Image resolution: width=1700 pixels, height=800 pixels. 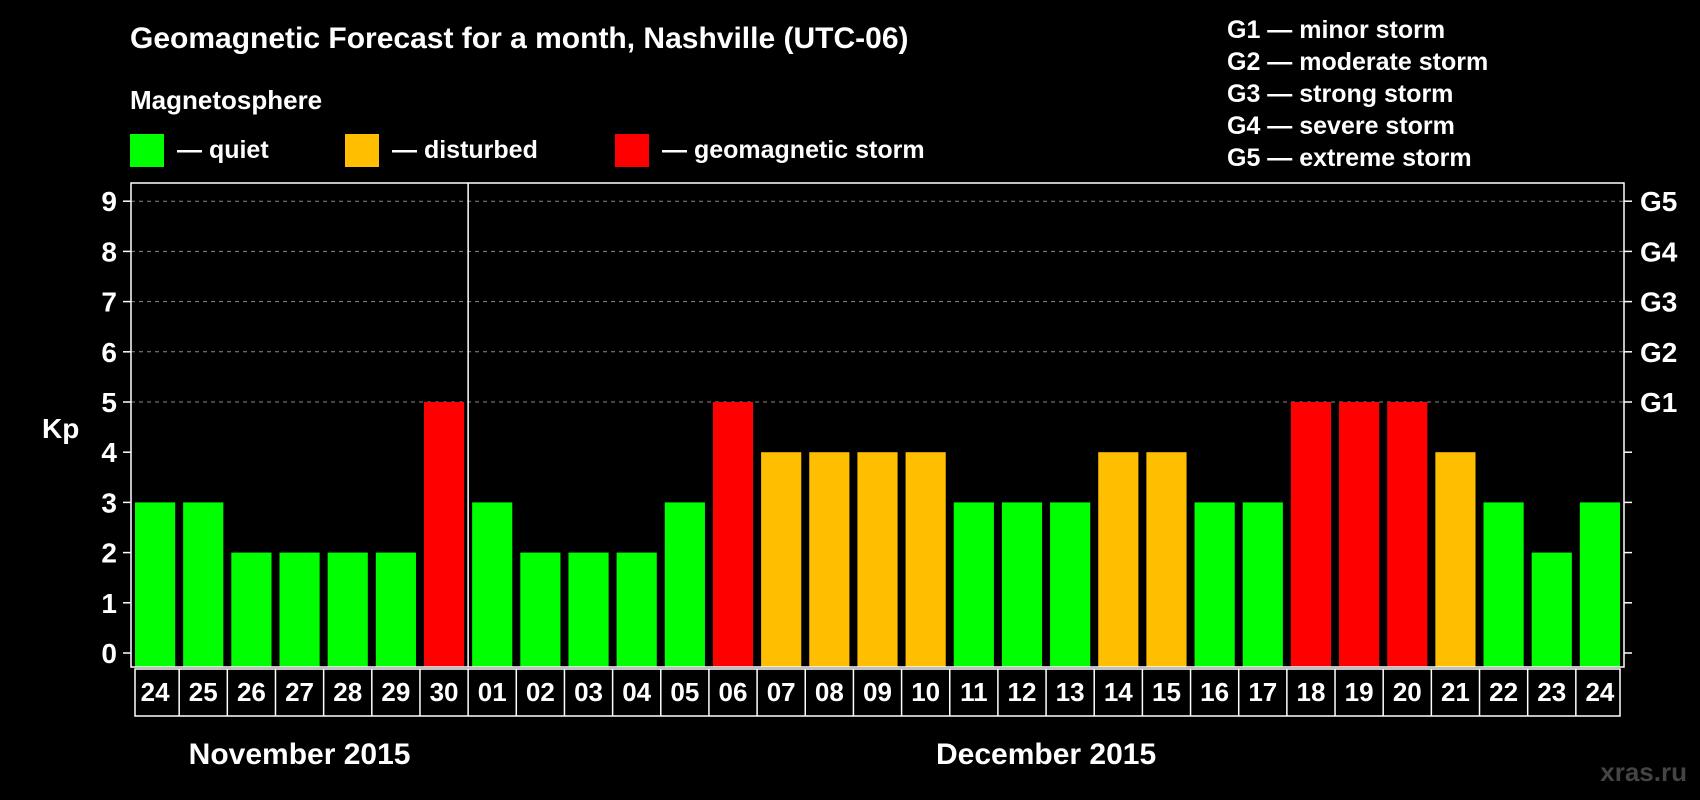 What do you see at coordinates (223, 150) in the screenshot?
I see `legend-label-quiet: — quiet` at bounding box center [223, 150].